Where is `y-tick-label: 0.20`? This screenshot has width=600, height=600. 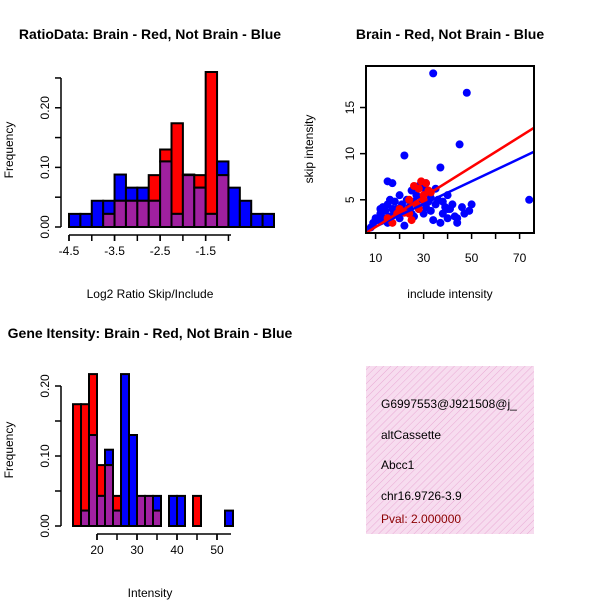 y-tick-label: 0.20 is located at coordinates (45, 108).